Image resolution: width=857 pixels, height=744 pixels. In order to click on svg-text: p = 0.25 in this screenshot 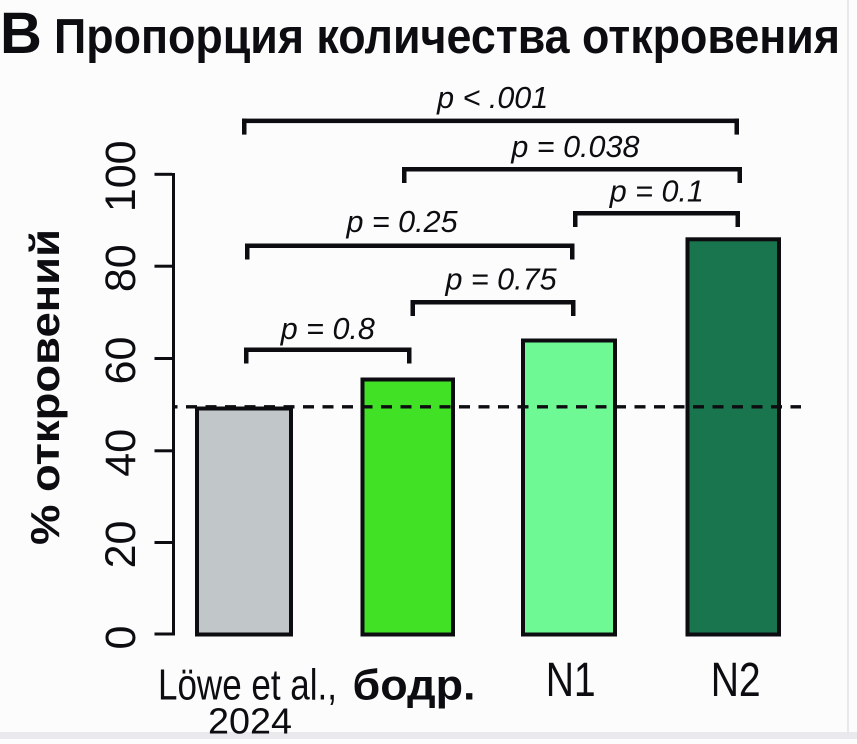, I will do `click(401, 222)`.